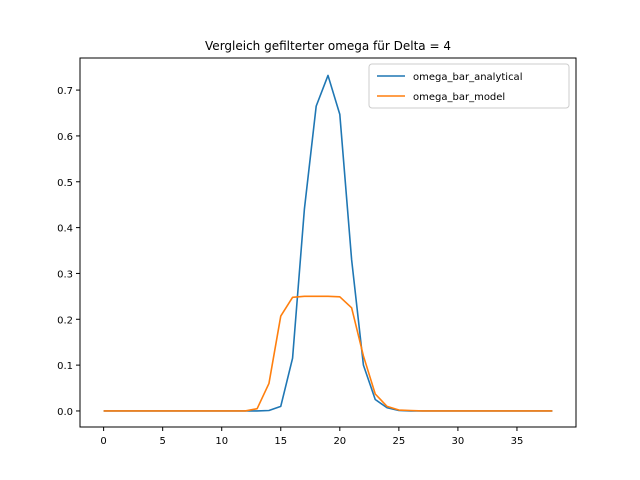 Image resolution: width=640 pixels, height=480 pixels. I want to click on legend-box, so click(469, 86).